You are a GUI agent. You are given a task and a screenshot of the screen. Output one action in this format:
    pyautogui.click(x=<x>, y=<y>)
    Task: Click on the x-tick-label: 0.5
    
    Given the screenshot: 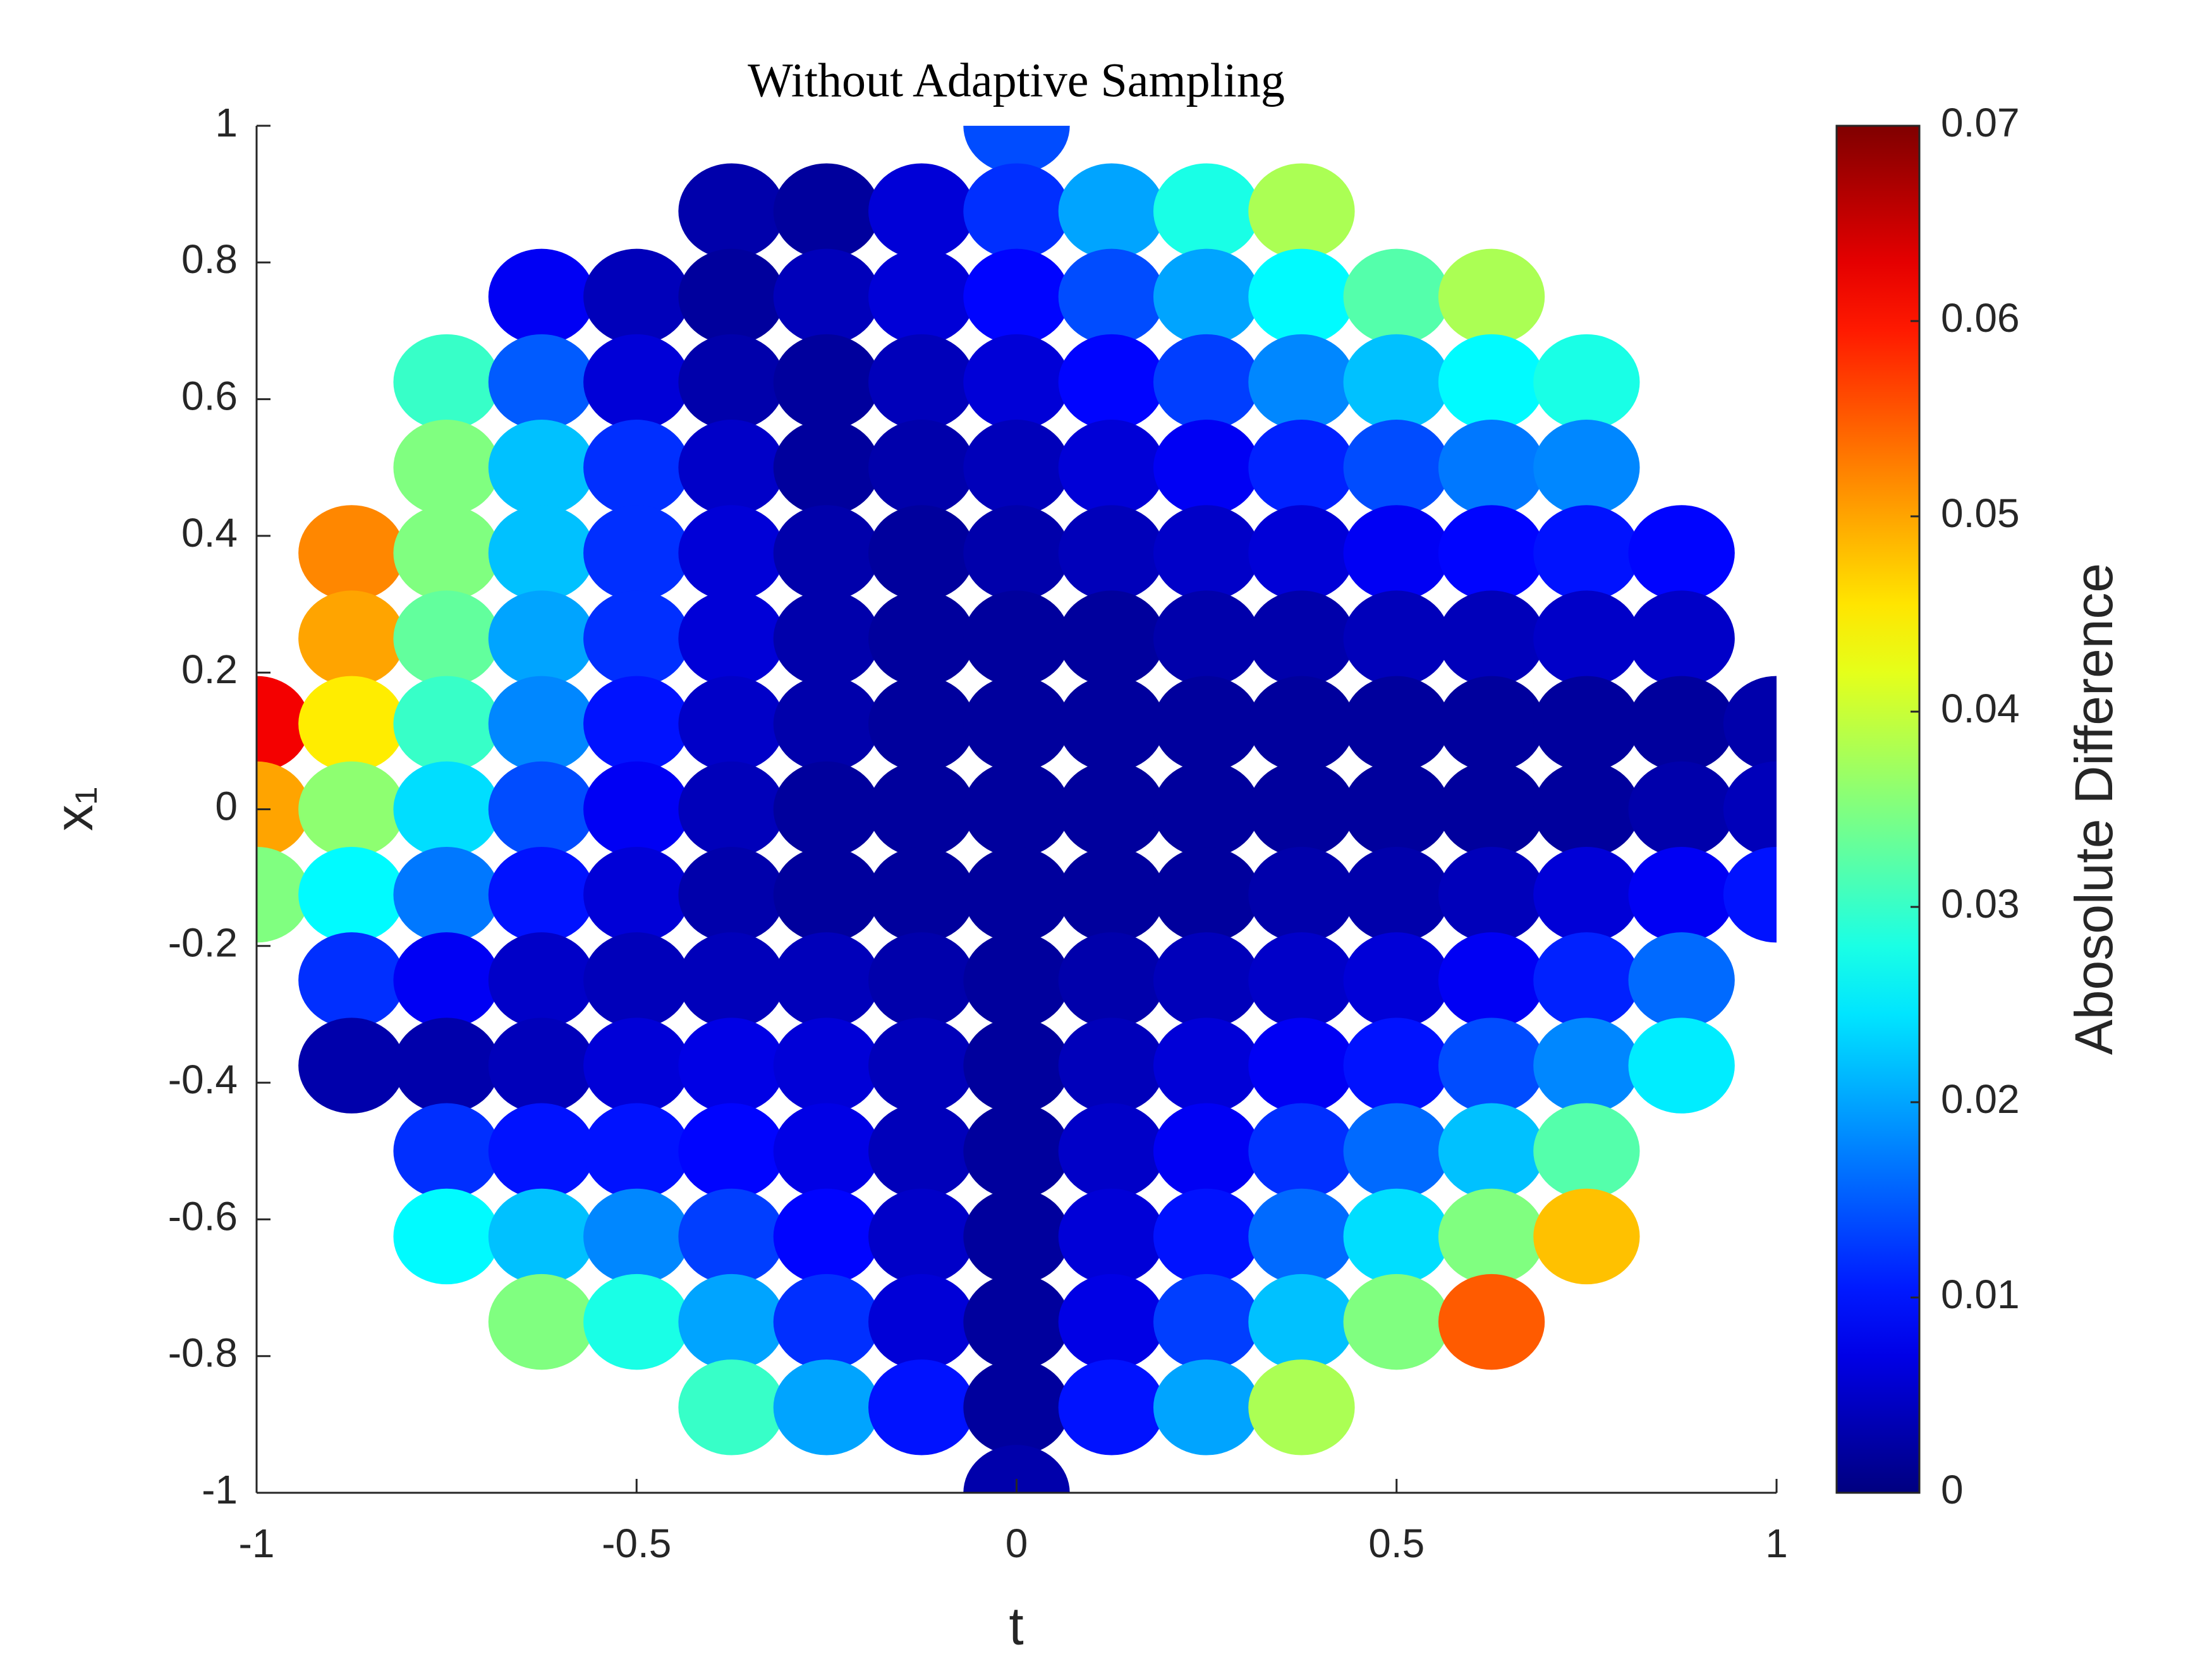 What is the action you would take?
    pyautogui.click(x=1397, y=1543)
    